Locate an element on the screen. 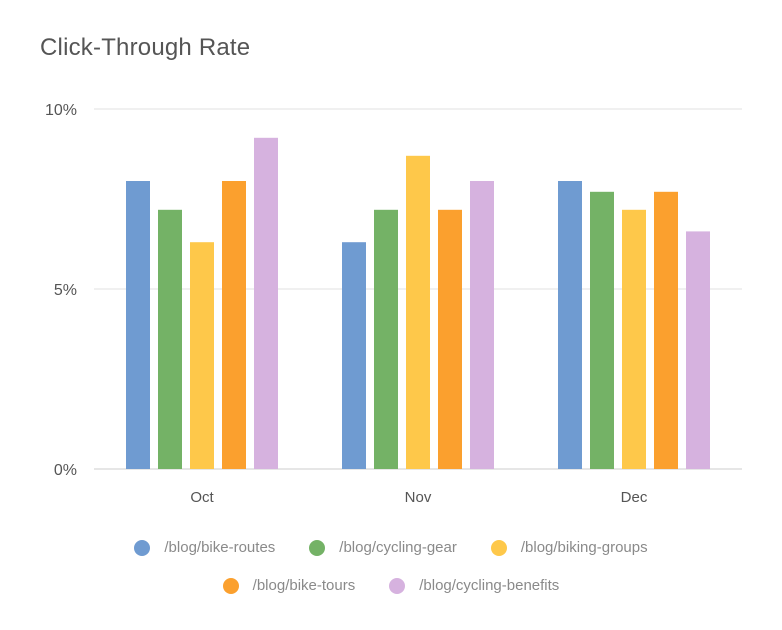 Image resolution: width=782 pixels, height=630 pixels. y-tick-label: 10% is located at coordinates (61, 110).